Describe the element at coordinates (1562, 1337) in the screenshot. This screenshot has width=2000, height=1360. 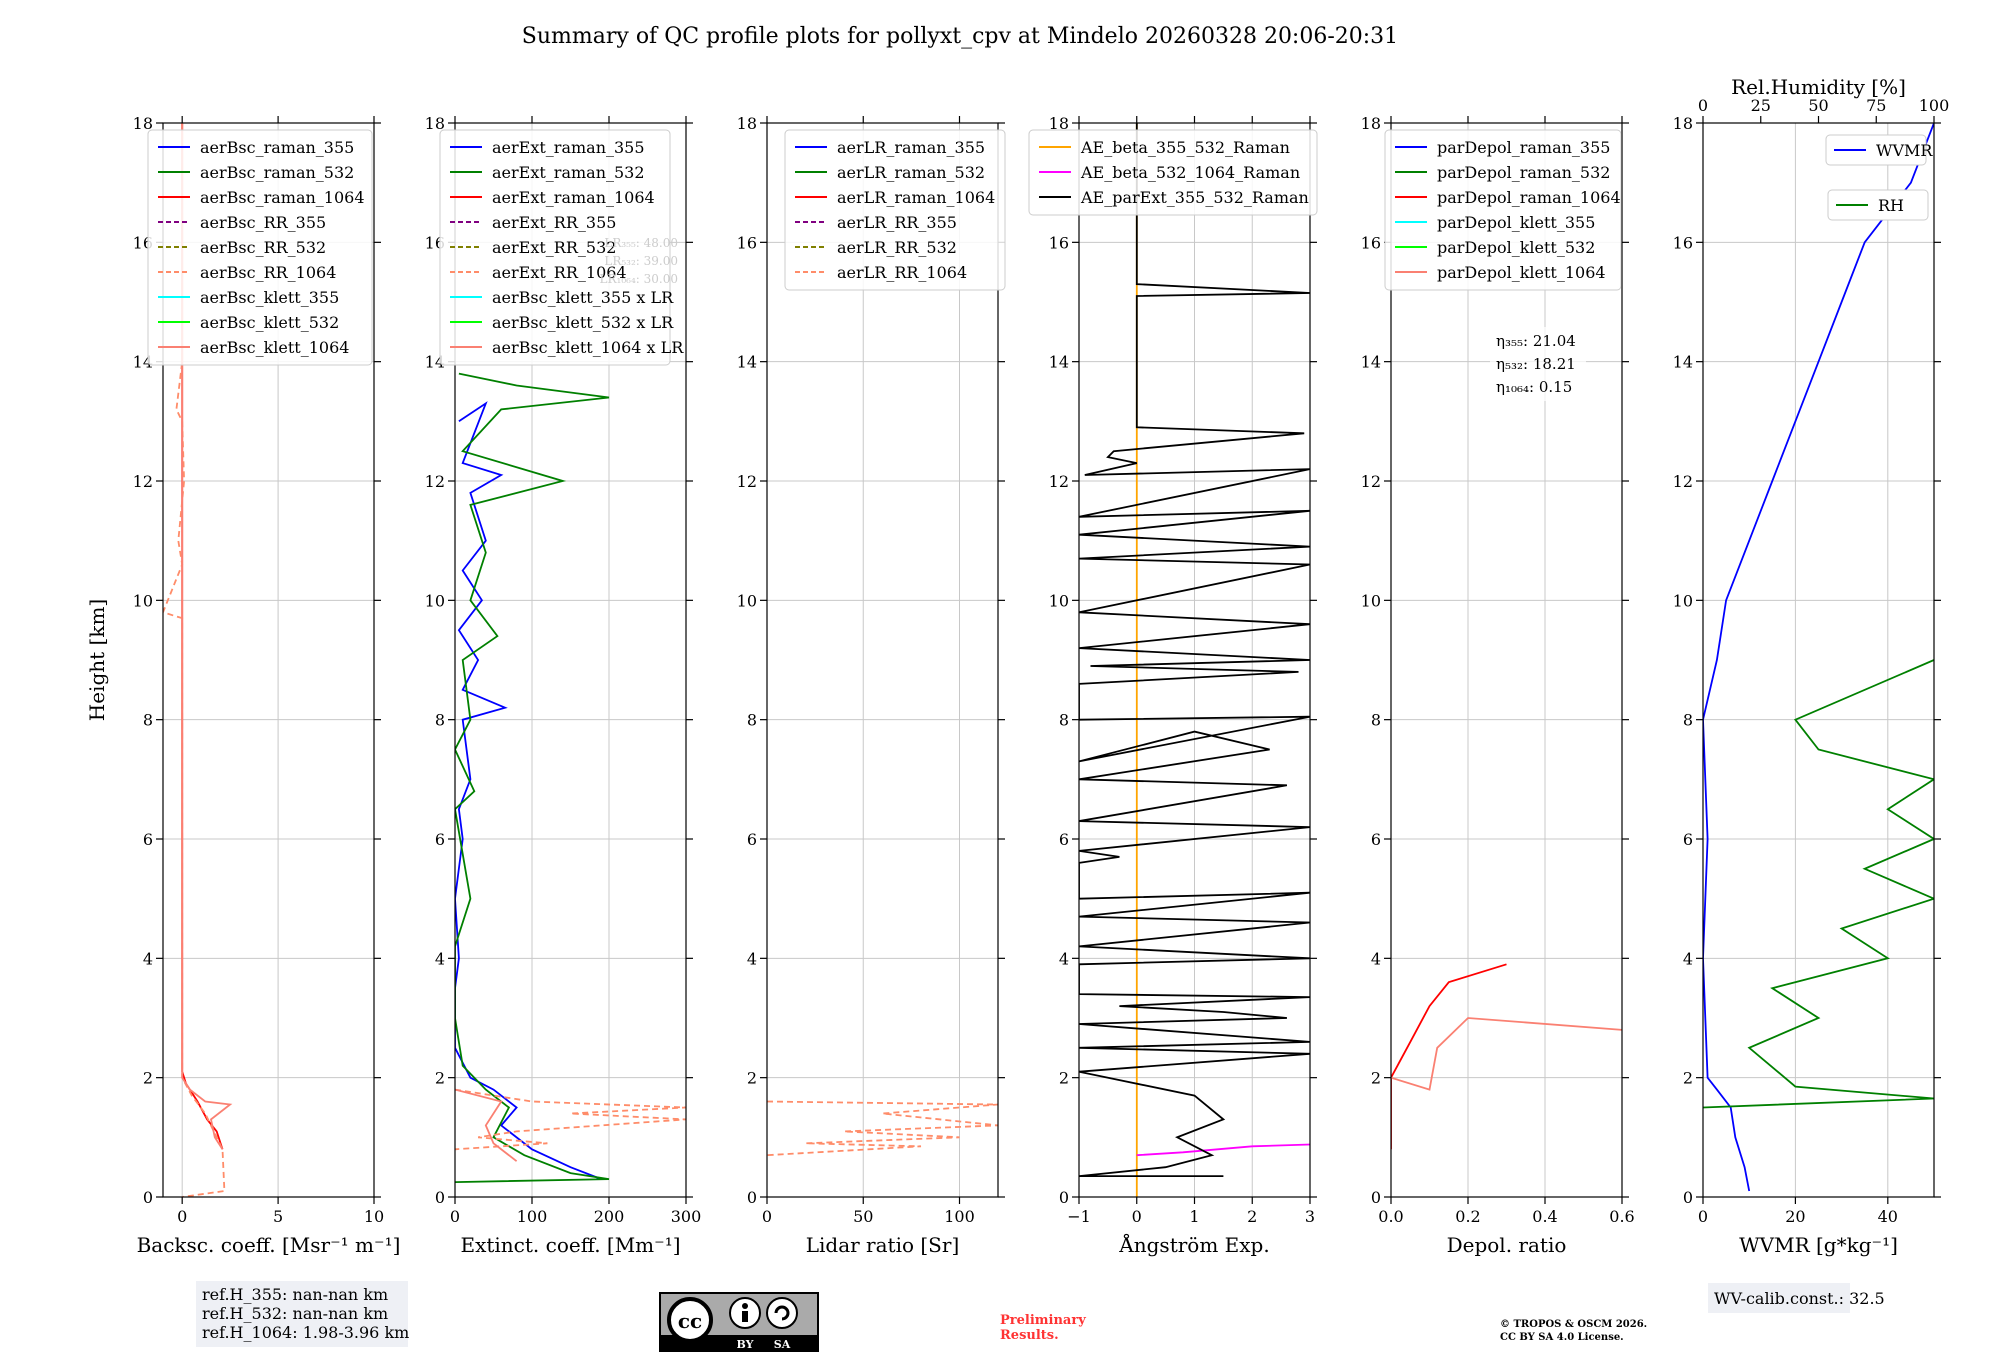
I see `copyright-line2: CC BY SA 4.0 License.` at that location.